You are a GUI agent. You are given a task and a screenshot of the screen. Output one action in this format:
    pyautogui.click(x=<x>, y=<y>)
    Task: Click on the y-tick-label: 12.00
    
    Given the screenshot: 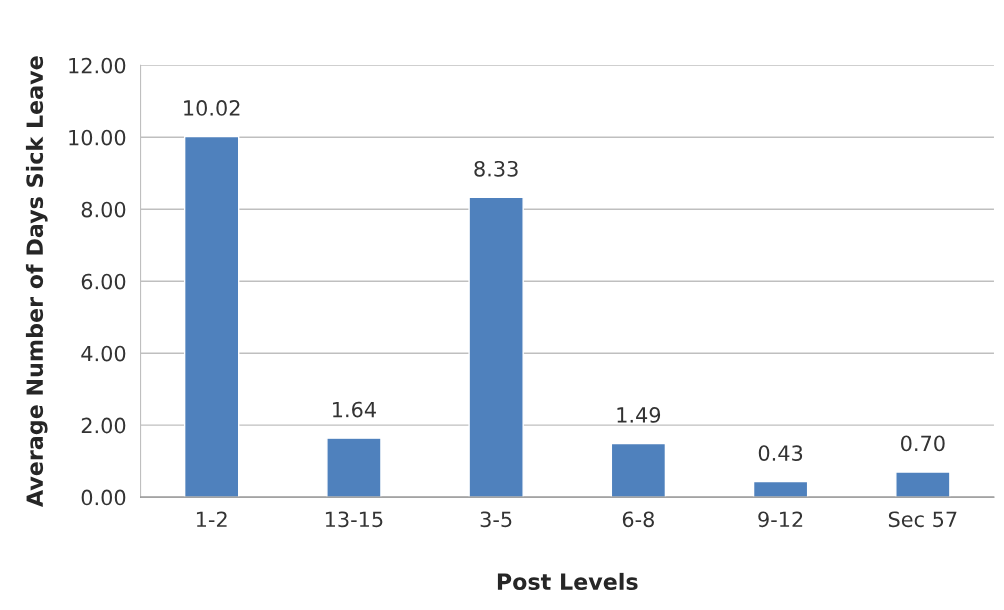 What is the action you would take?
    pyautogui.click(x=97, y=65)
    